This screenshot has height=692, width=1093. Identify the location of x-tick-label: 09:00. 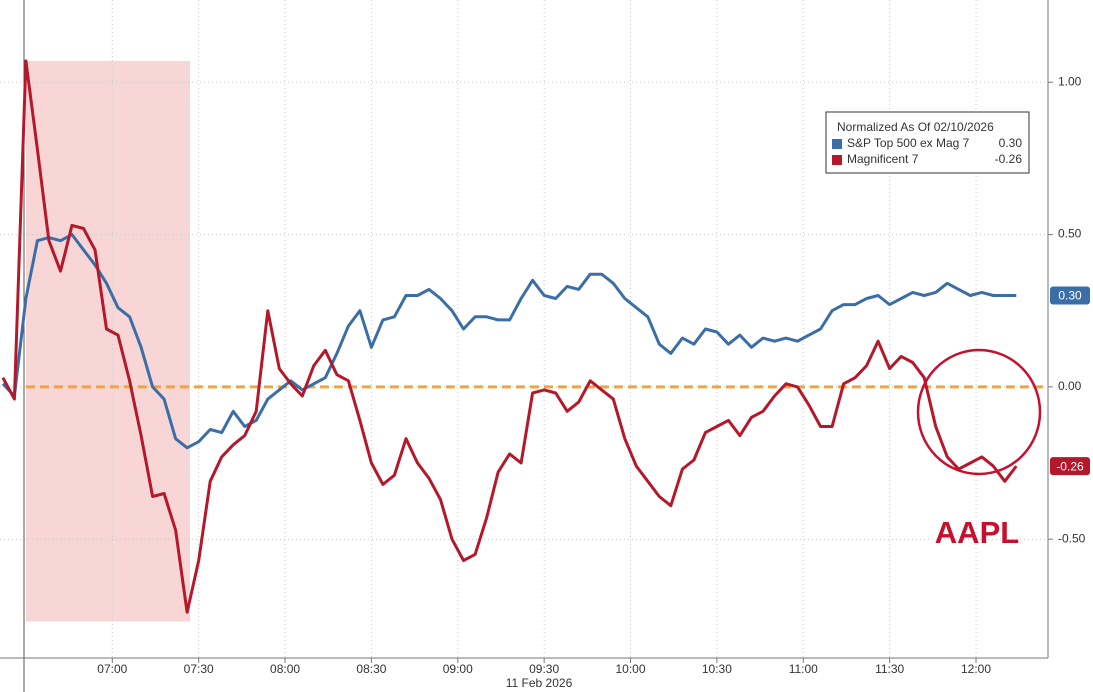
(458, 669).